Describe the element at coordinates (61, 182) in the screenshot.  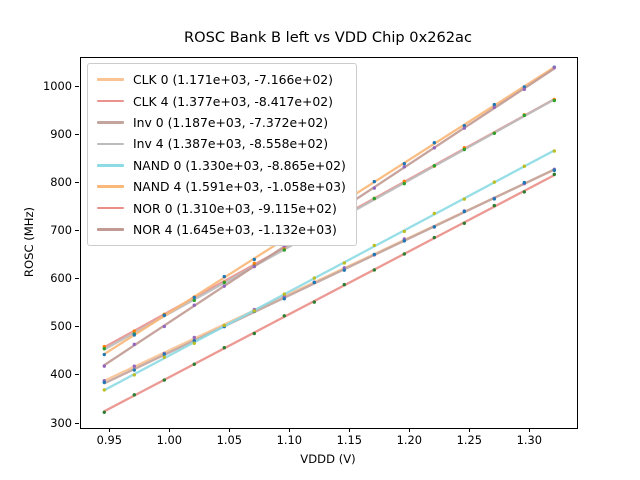
I see `y-tick-label: 800` at that location.